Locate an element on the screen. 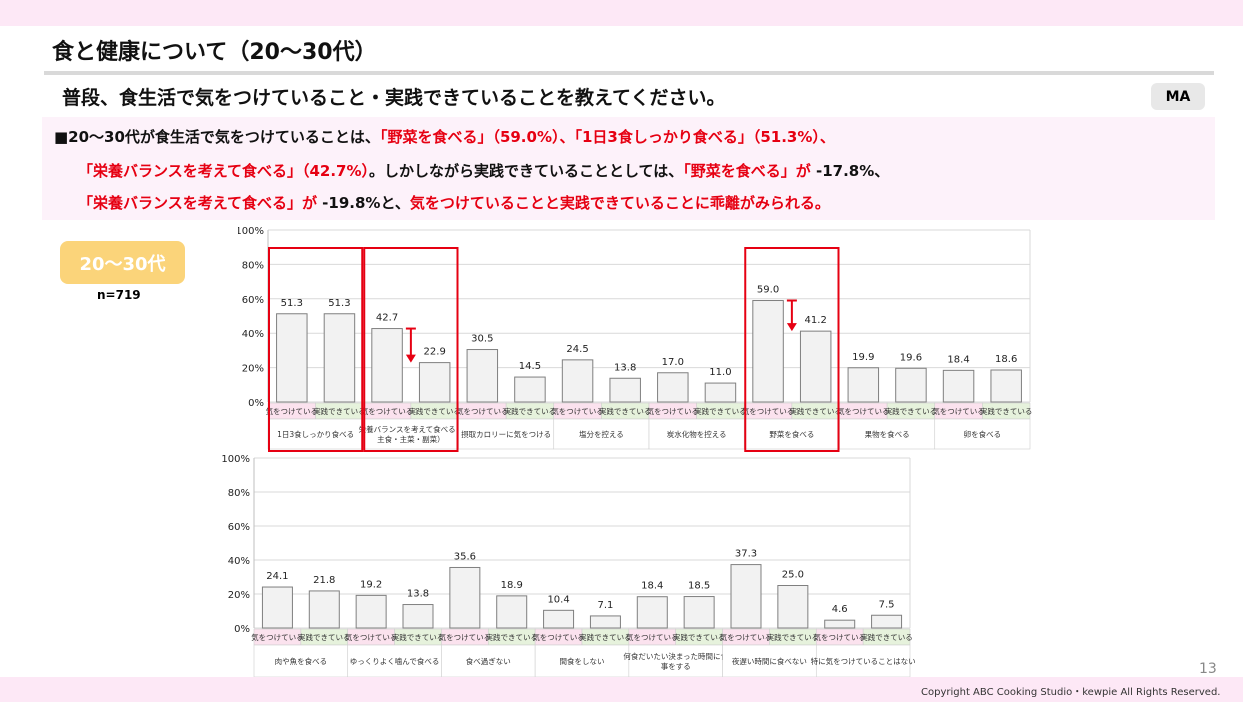 Image resolution: width=1243 pixels, height=702 pixels. data-label: 19.9 is located at coordinates (863, 357).